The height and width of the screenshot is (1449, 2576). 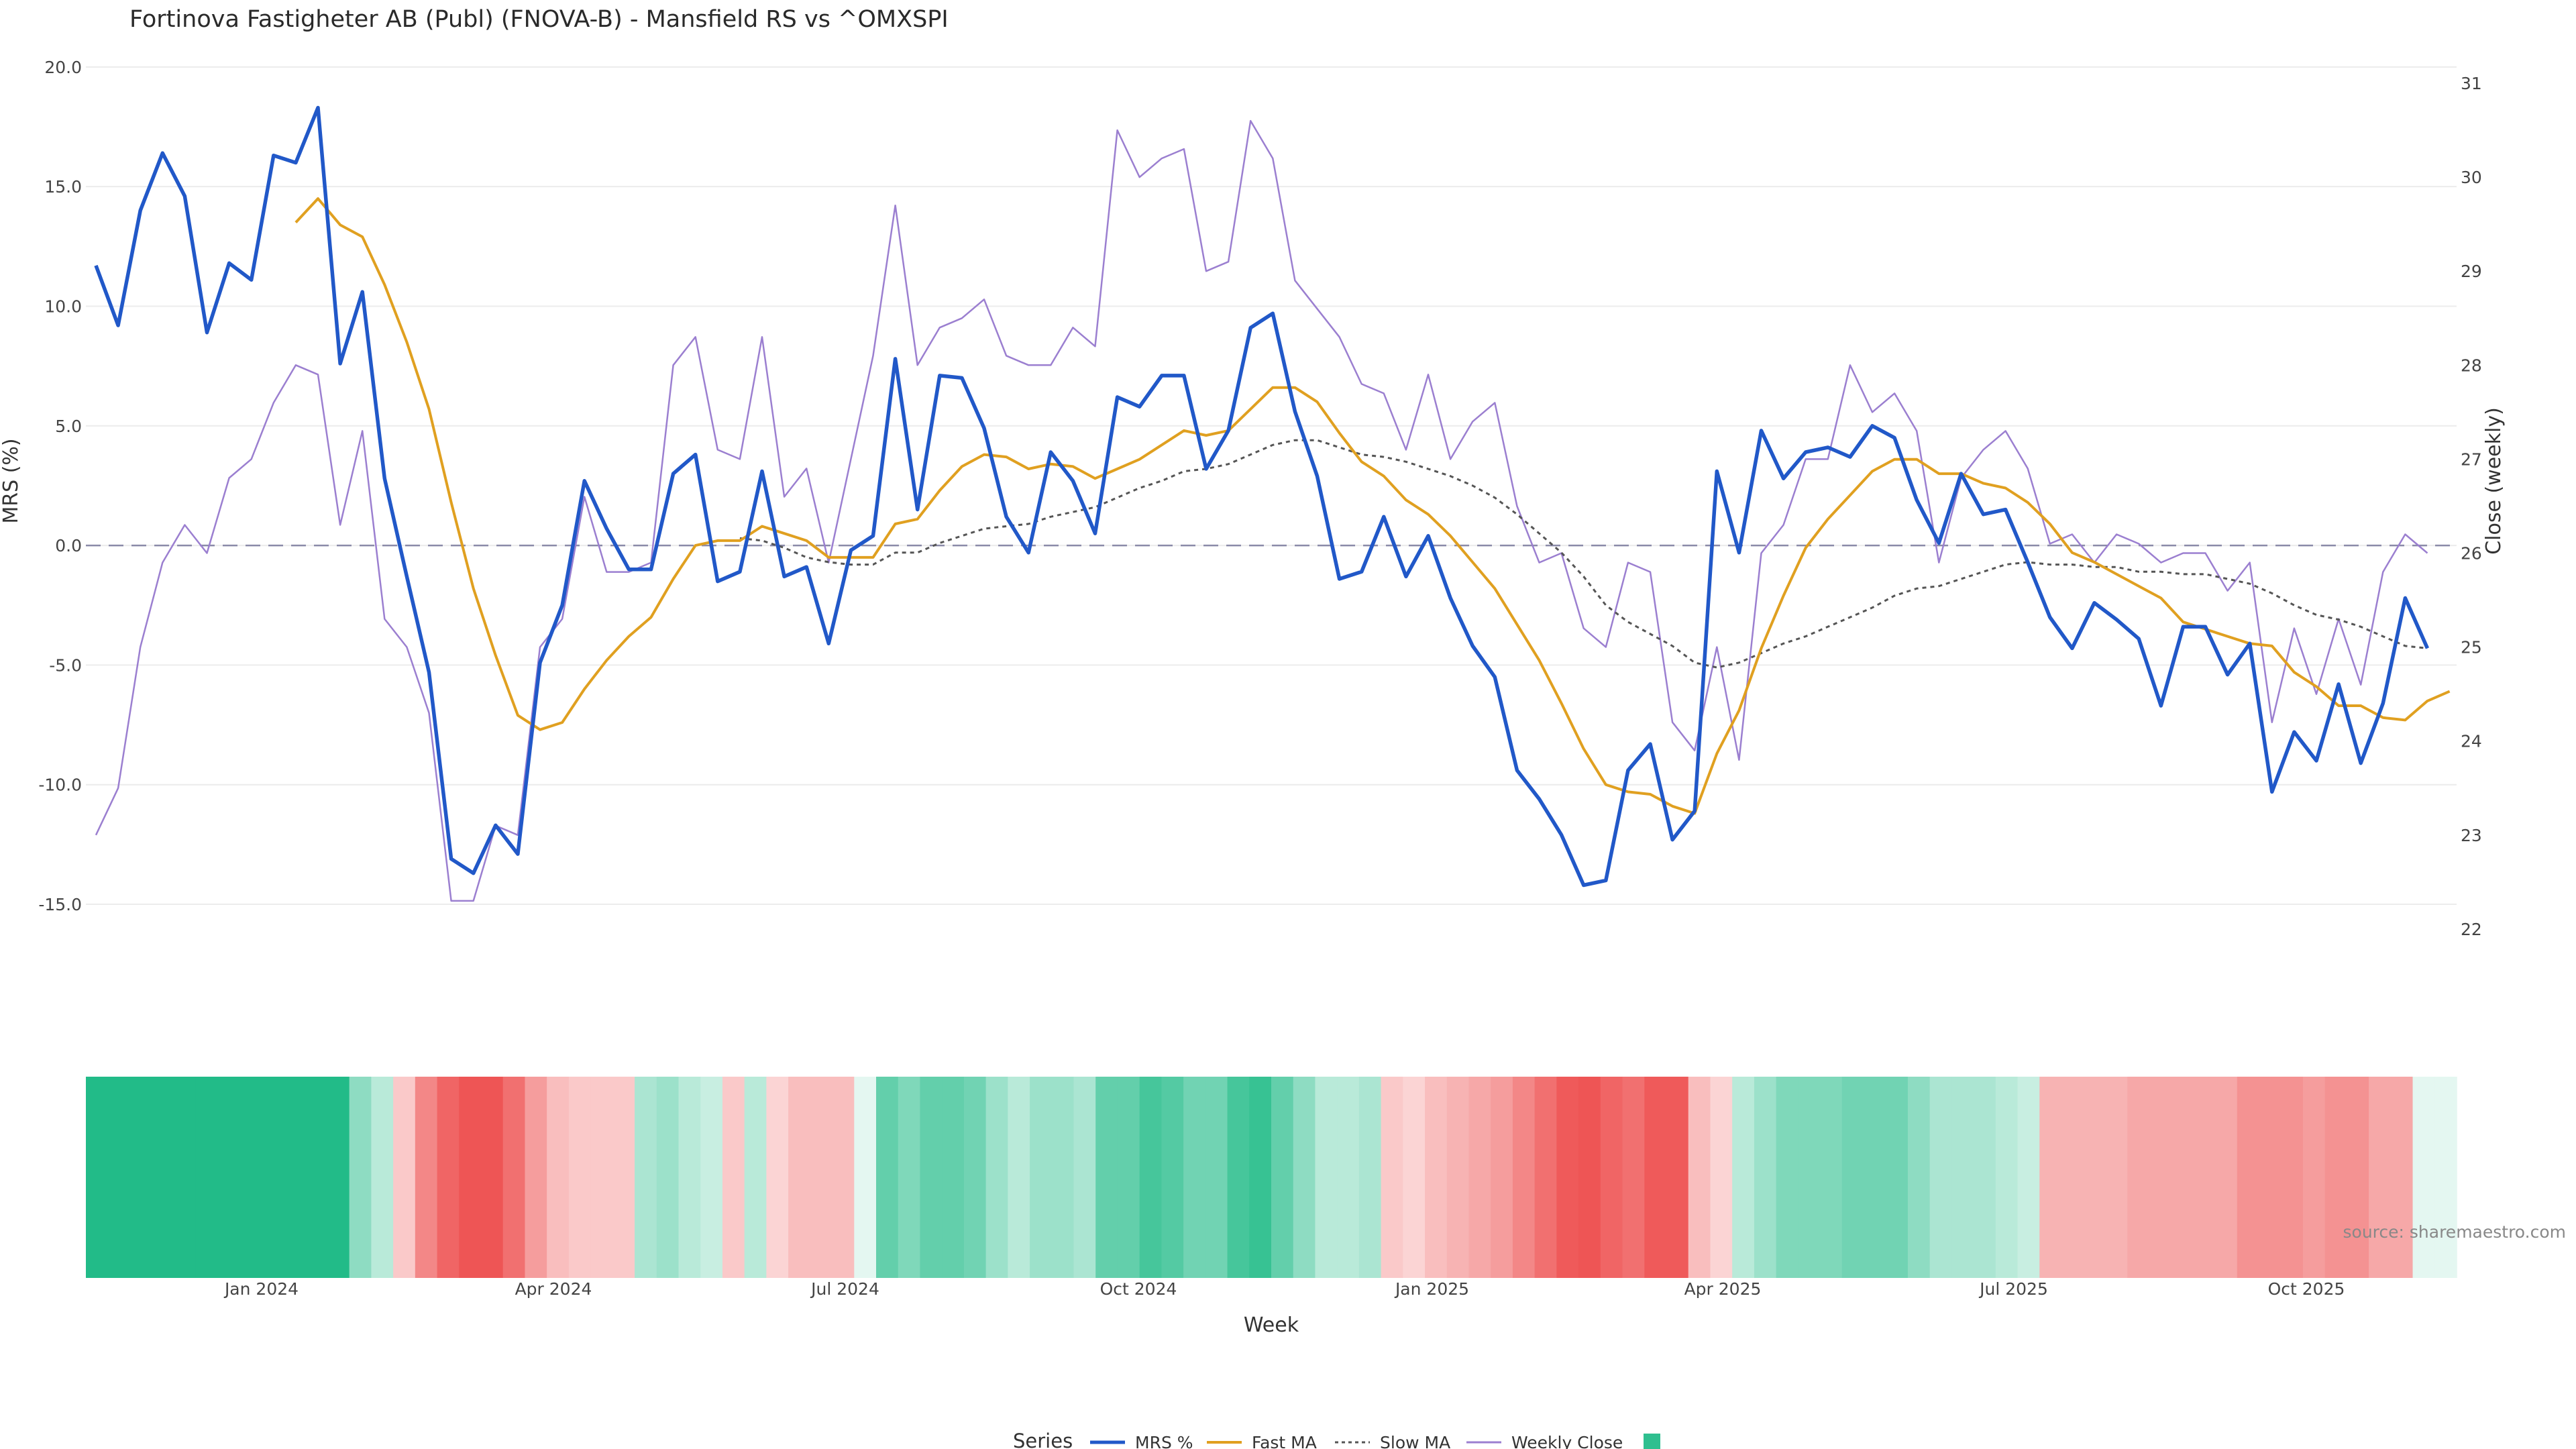 What do you see at coordinates (2471, 83) in the screenshot?
I see `y2-tick-label: 31` at bounding box center [2471, 83].